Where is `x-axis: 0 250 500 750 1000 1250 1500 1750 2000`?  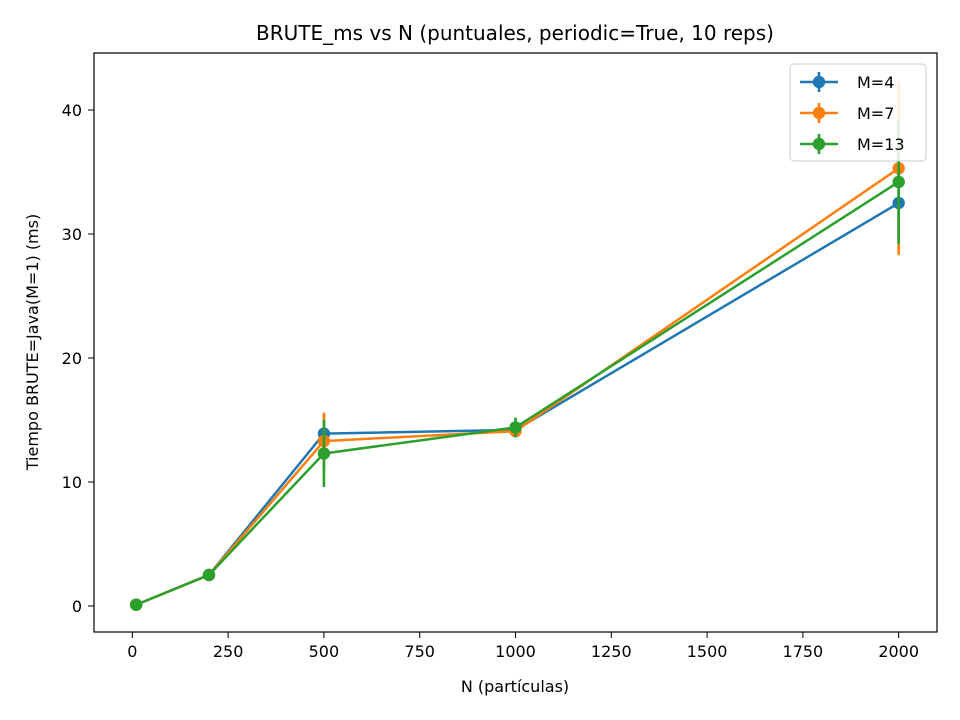
x-axis: 0 250 500 750 1000 1250 1500 1750 2000 is located at coordinates (523, 646).